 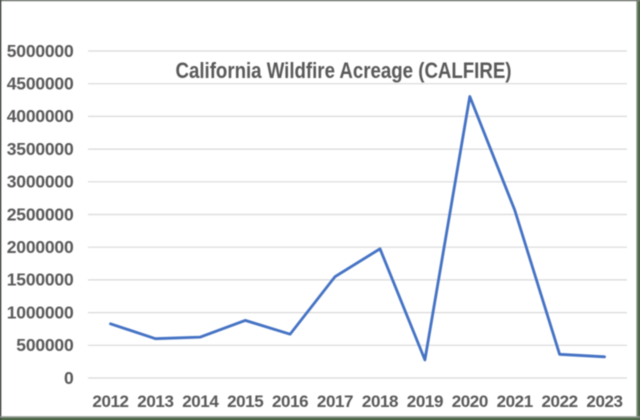 What do you see at coordinates (604, 401) in the screenshot?
I see `svg-text: 2023` at bounding box center [604, 401].